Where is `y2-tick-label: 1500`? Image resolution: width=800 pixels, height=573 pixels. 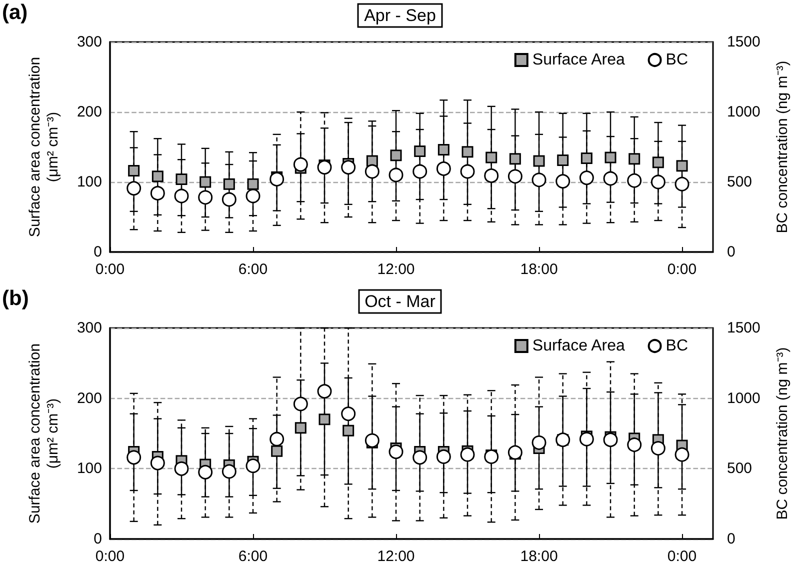
y2-tick-label: 1500 is located at coordinates (743, 328).